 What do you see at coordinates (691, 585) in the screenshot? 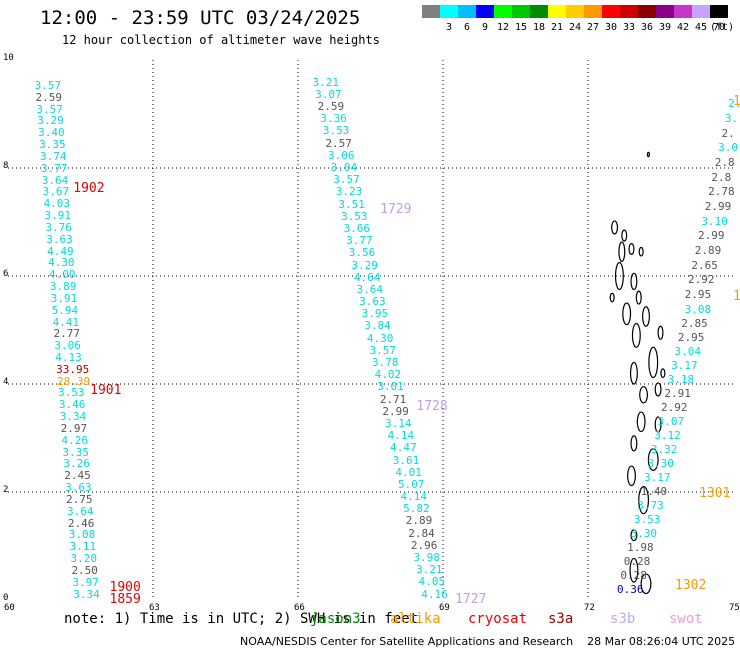
I see `pass-time-label: 1302` at bounding box center [691, 585].